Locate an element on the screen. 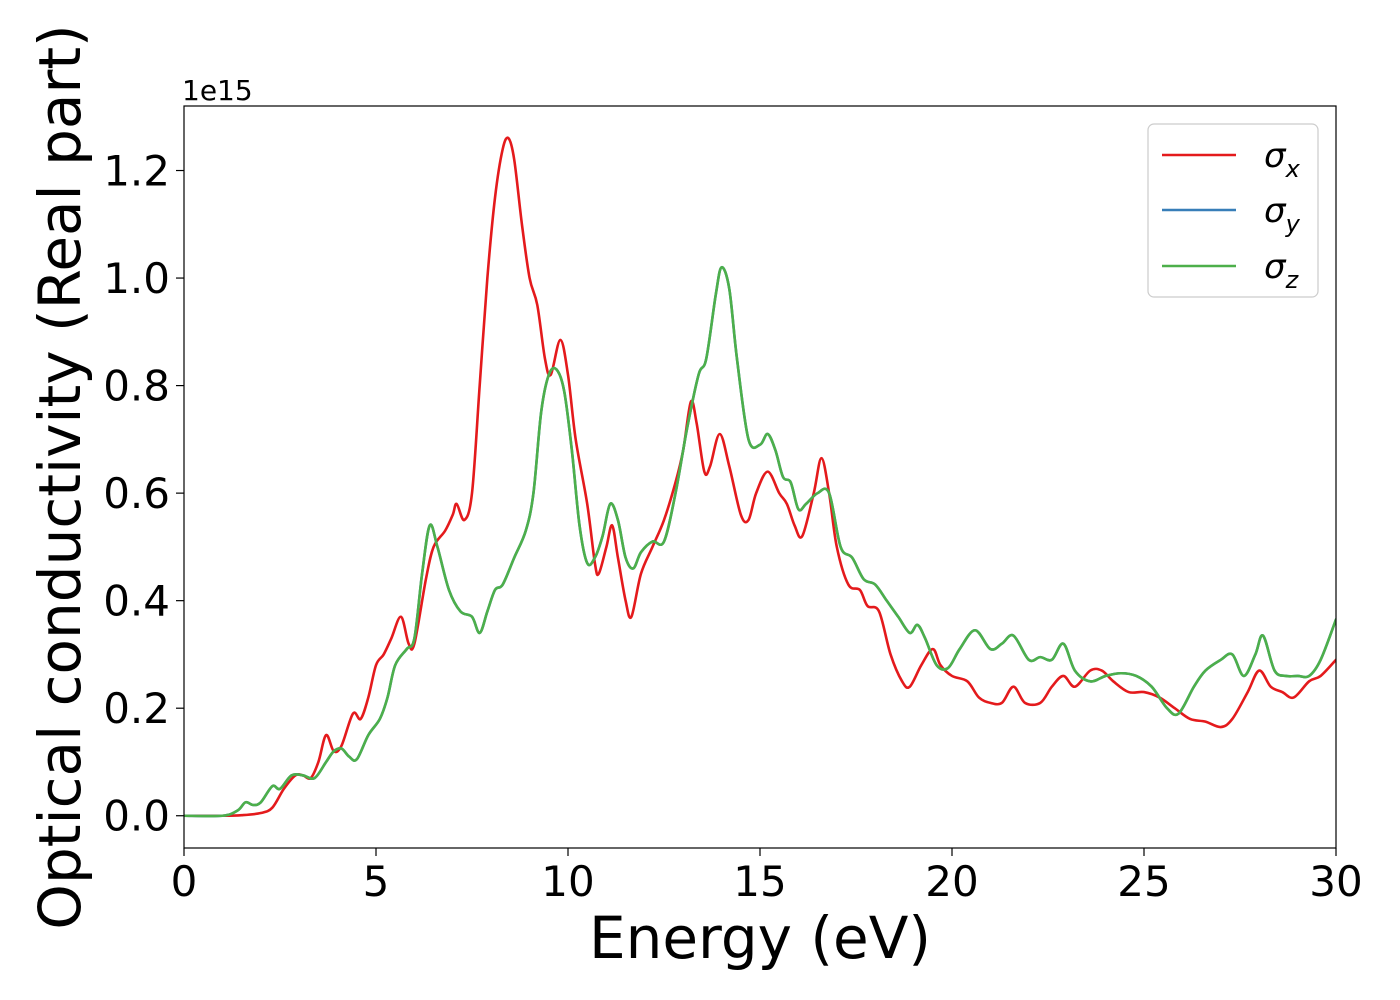 This screenshot has width=1400, height=1000. legend-label-z: σz is located at coordinates (1282, 270).